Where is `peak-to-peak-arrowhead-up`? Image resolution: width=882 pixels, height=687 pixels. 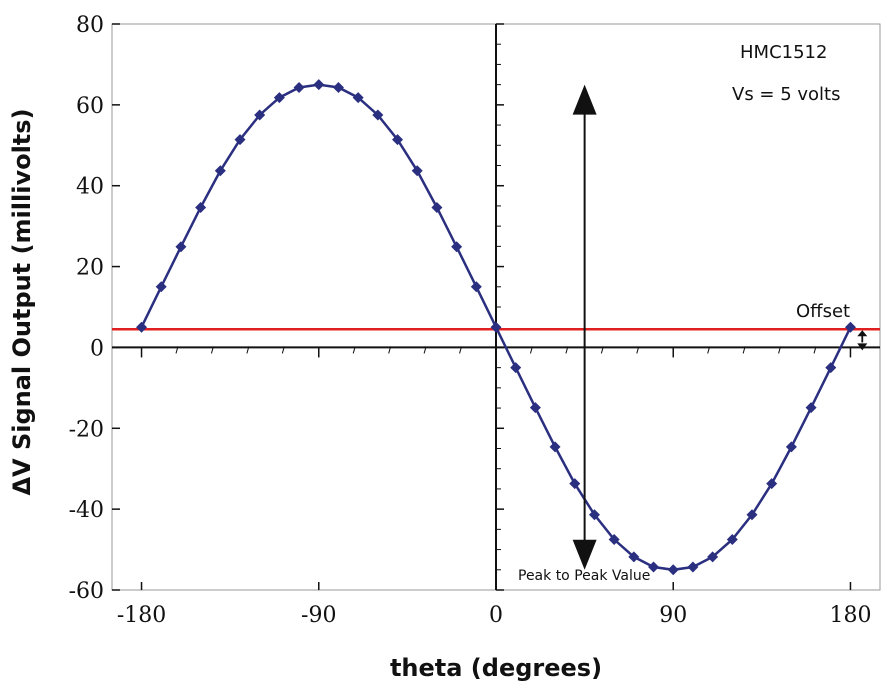 peak-to-peak-arrowhead-up is located at coordinates (584, 99).